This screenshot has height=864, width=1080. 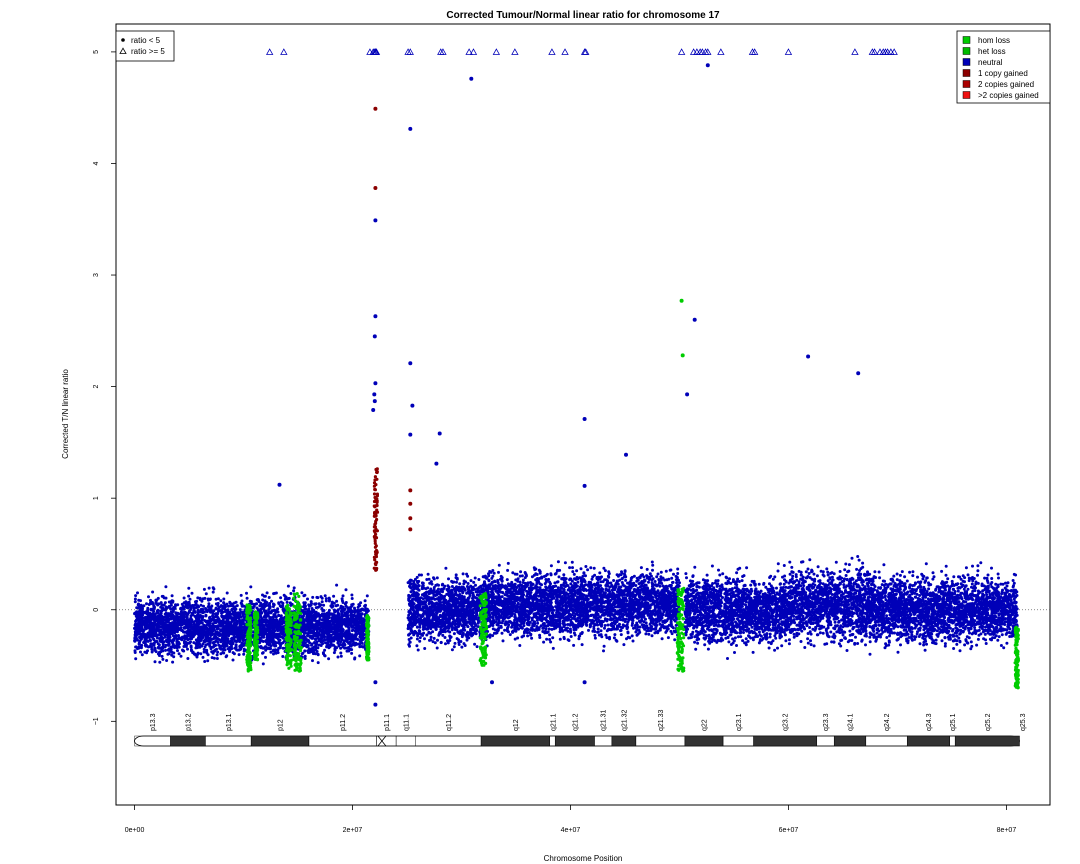 What do you see at coordinates (850, 741) in the screenshot?
I see `band-q24.1` at bounding box center [850, 741].